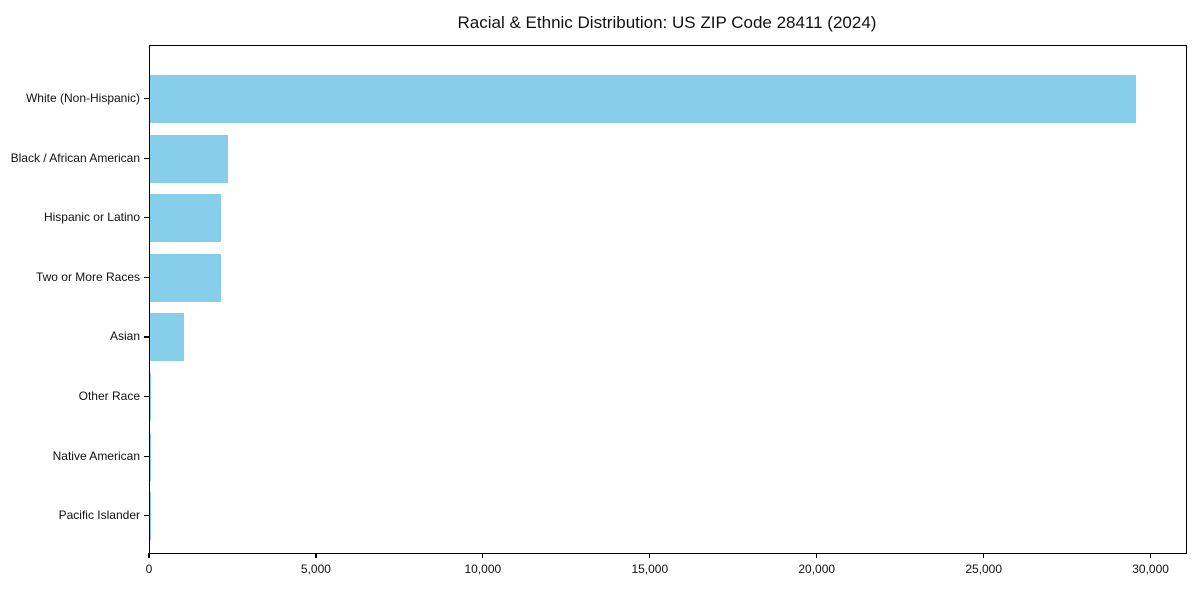 Image resolution: width=1200 pixels, height=600 pixels. Describe the element at coordinates (984, 569) in the screenshot. I see `x-tick-label: 25,000` at that location.